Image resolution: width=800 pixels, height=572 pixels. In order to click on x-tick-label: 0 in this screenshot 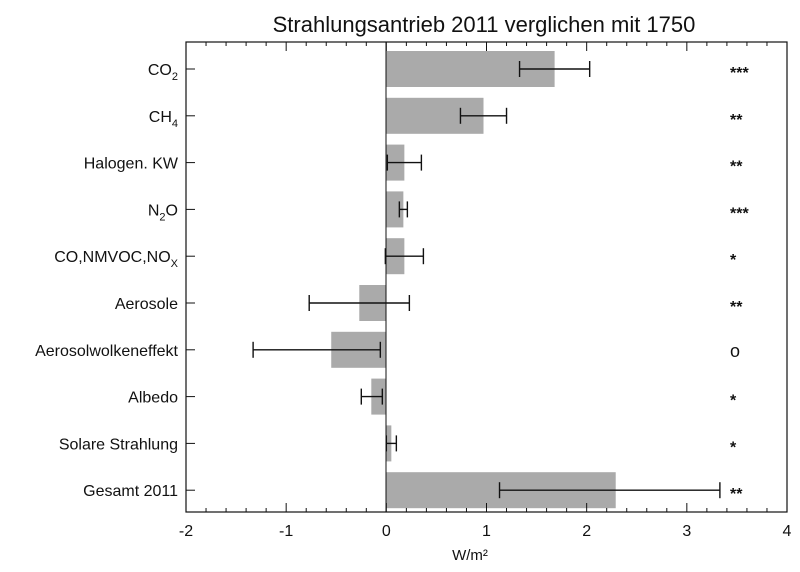, I will do `click(386, 531)`.